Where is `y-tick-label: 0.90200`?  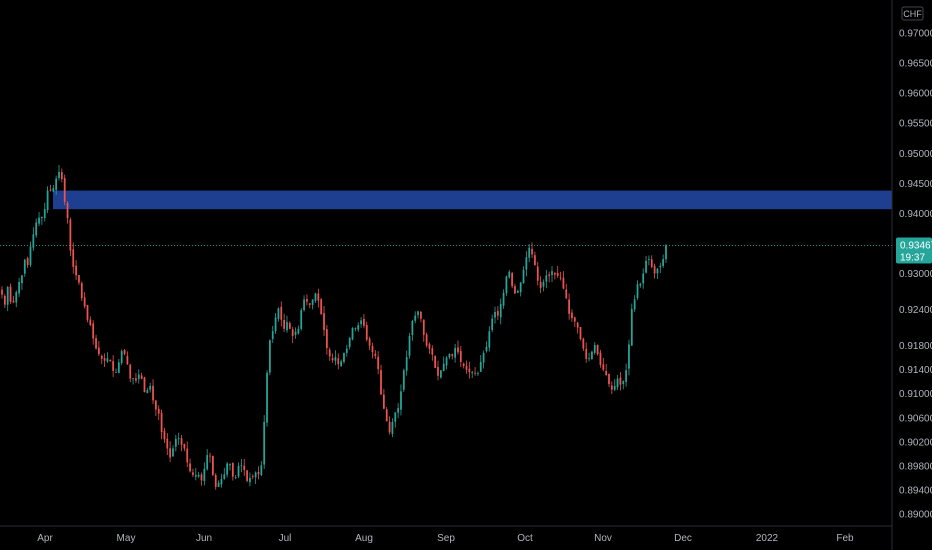 y-tick-label: 0.90200 is located at coordinates (915, 442).